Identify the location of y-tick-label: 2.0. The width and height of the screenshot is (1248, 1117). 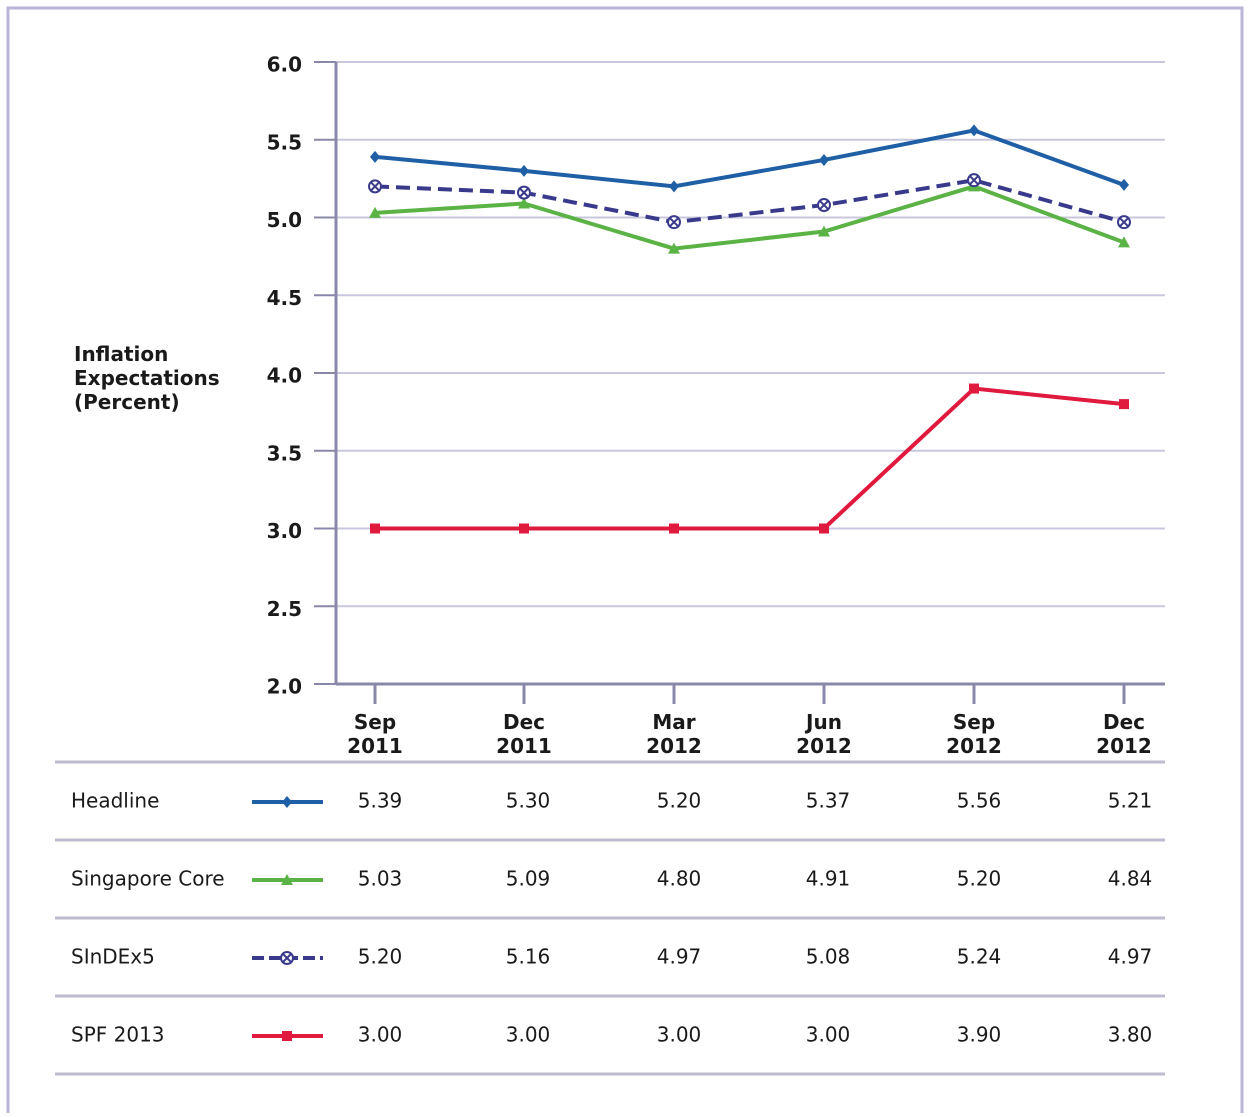
(284, 687).